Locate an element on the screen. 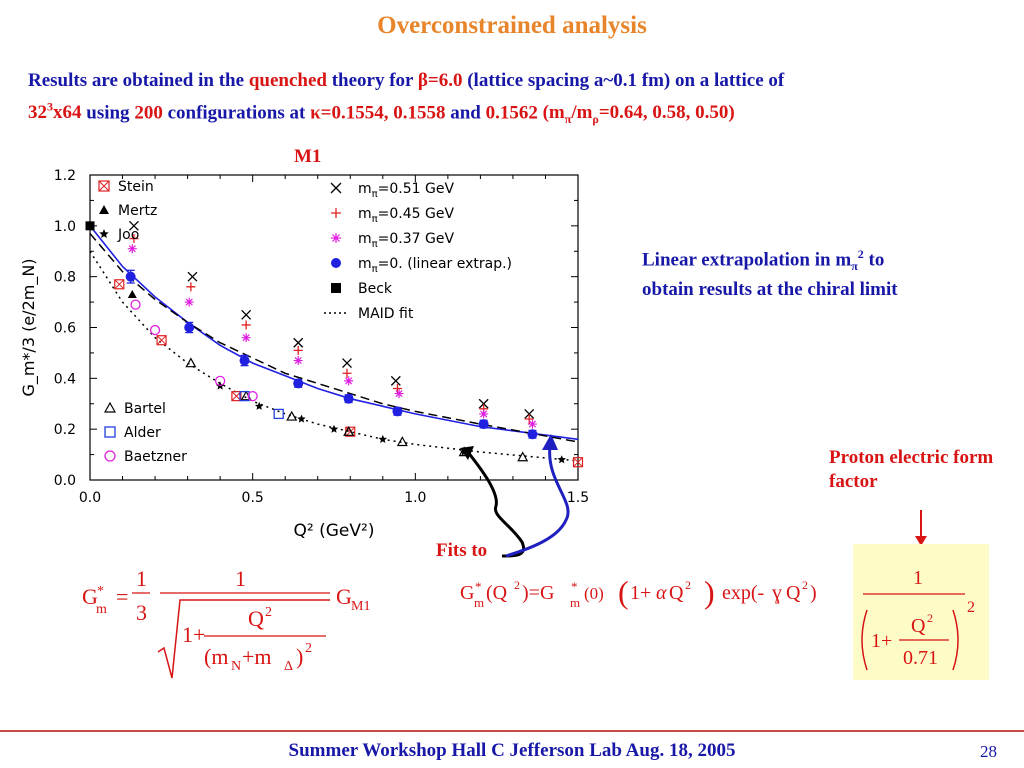 The height and width of the screenshot is (768, 1024). configs-text: 200 is located at coordinates (148, 113).